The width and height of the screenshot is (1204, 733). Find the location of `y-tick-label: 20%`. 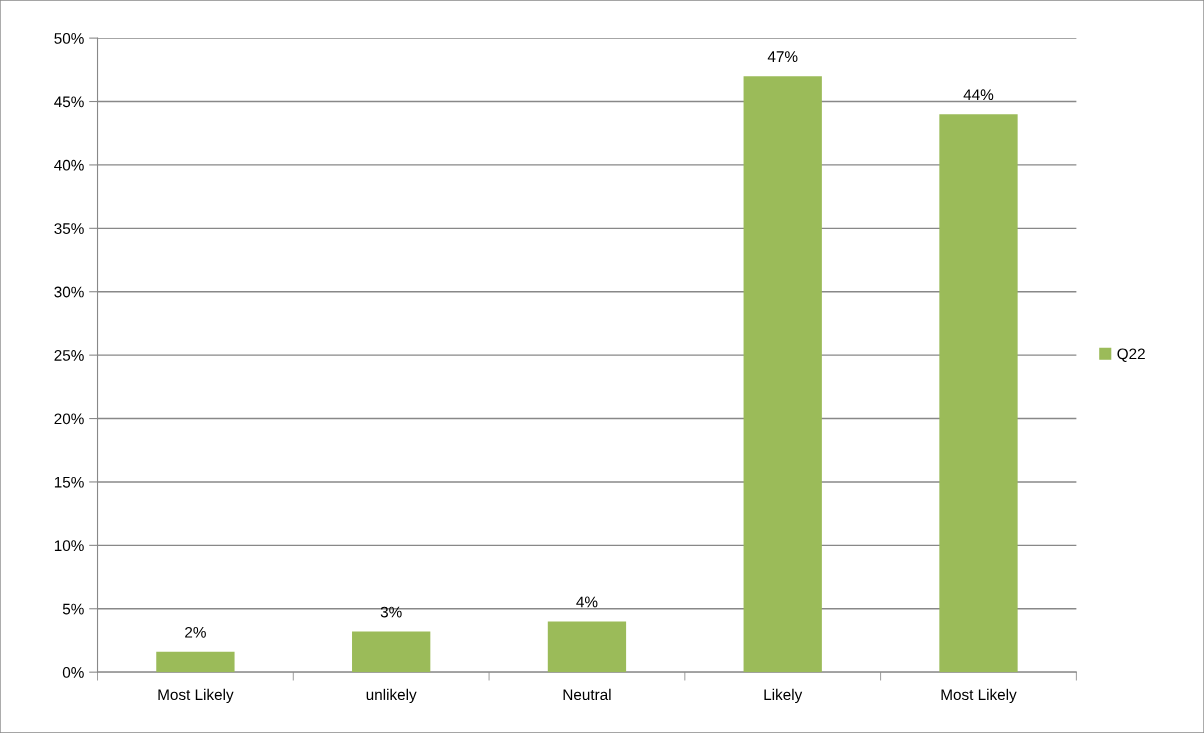

y-tick-label: 20% is located at coordinates (69, 419).